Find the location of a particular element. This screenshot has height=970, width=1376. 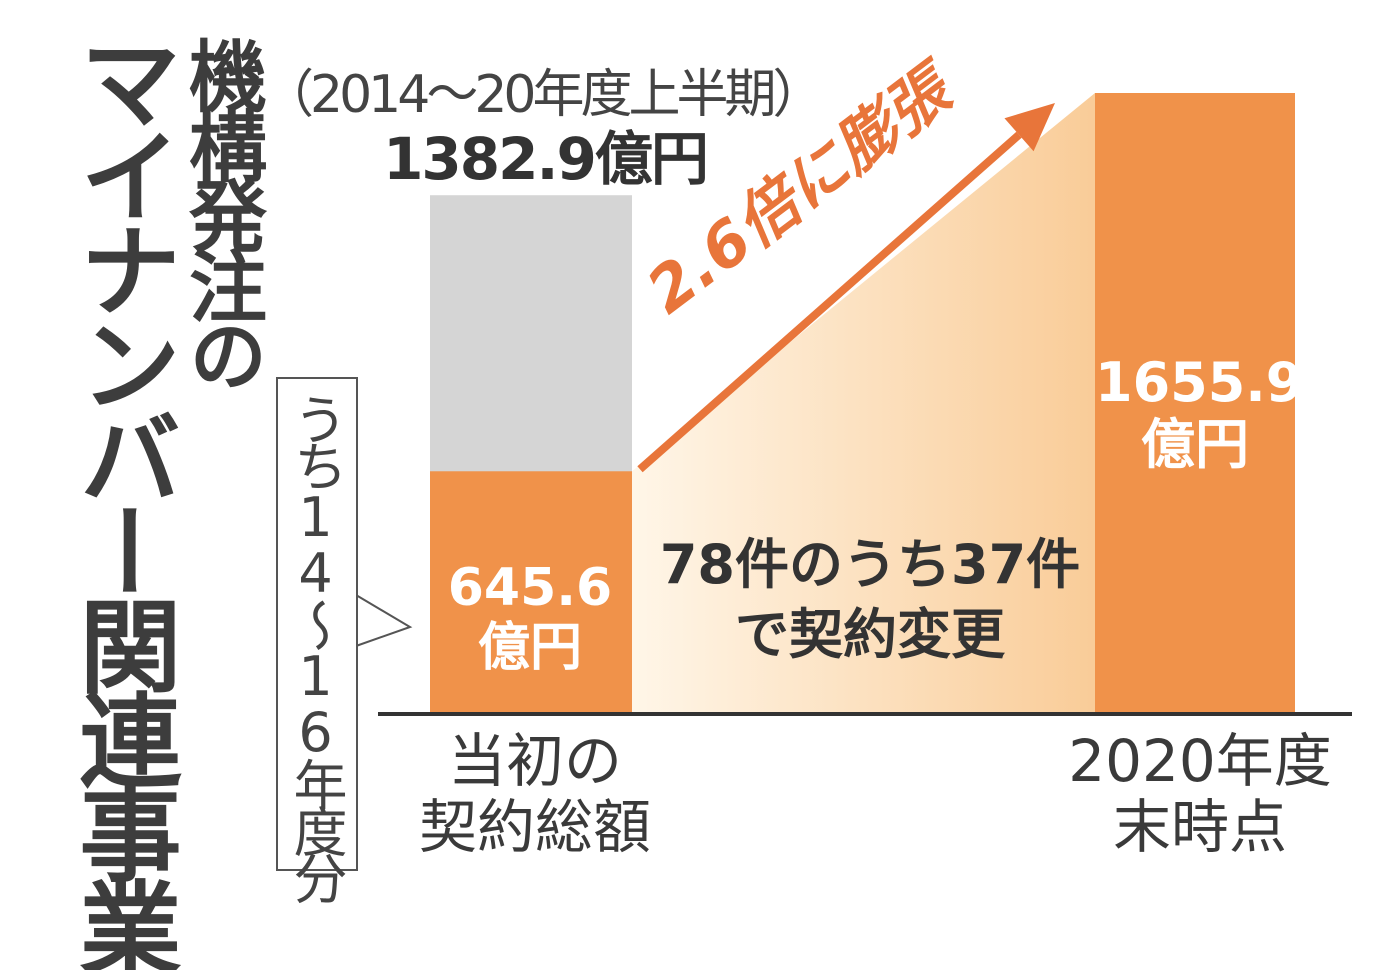

category-final-line1: 2020年度 is located at coordinates (1200, 761).